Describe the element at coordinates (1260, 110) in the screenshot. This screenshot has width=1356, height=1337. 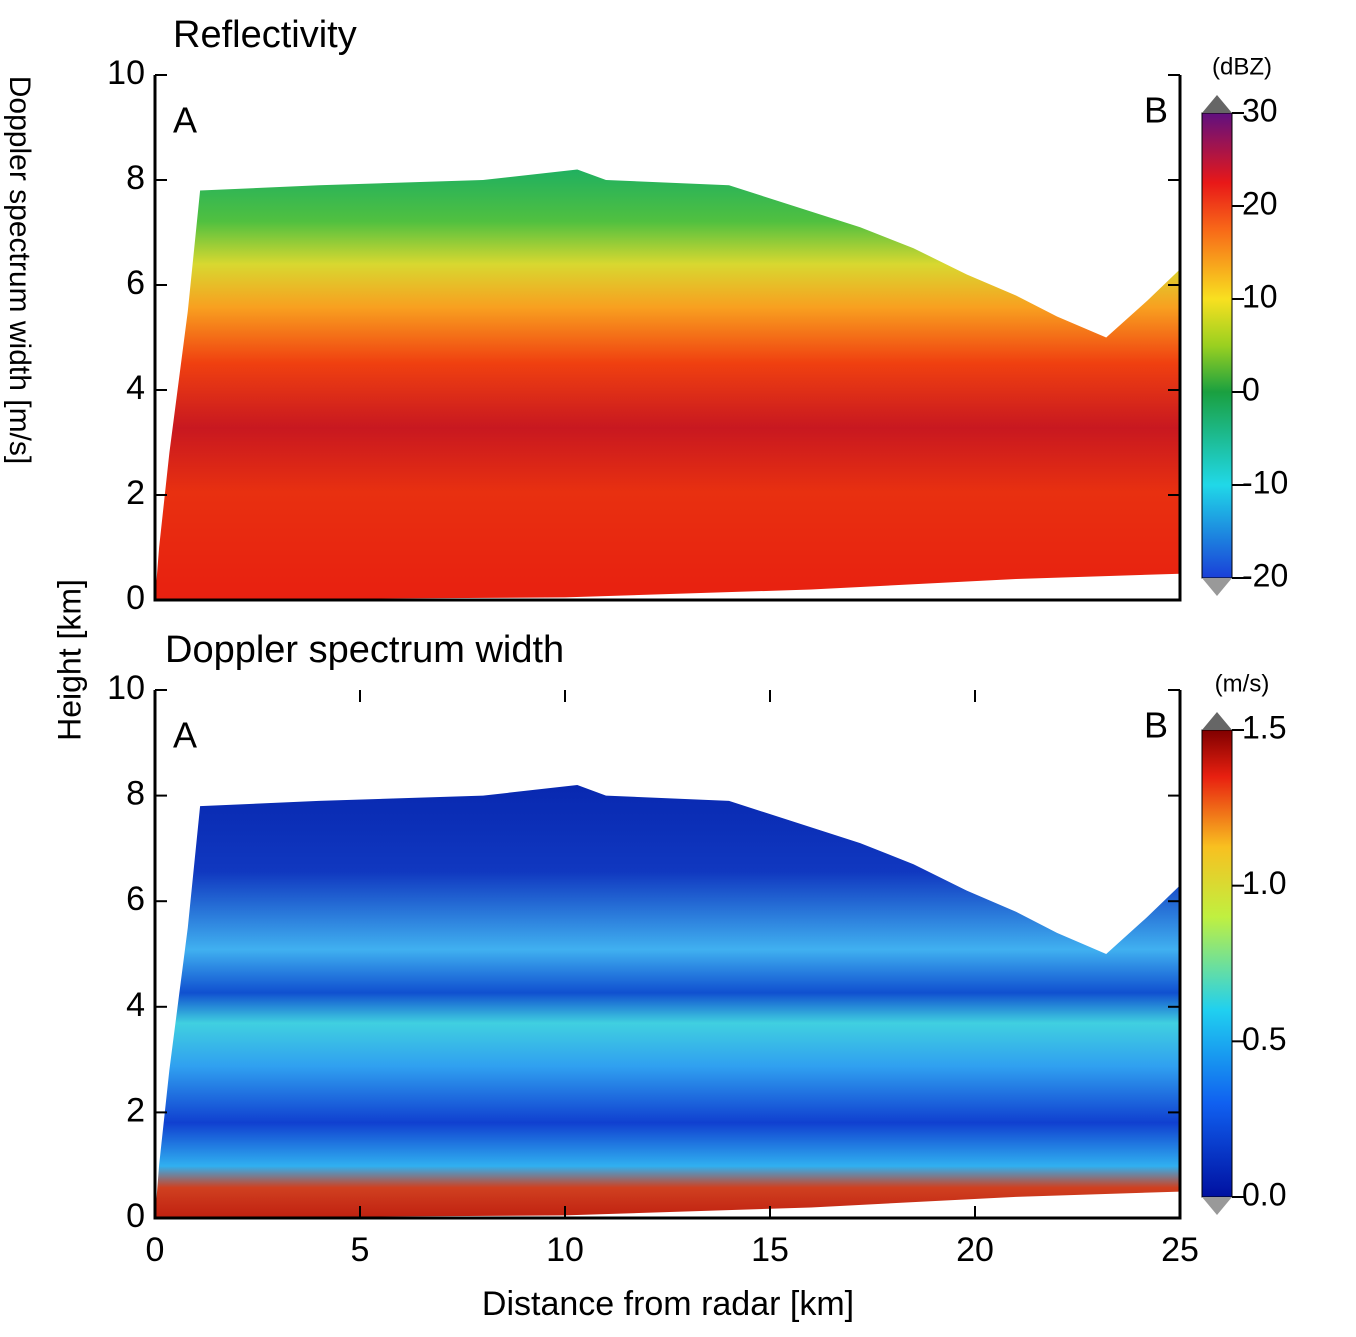
I see `colorbar-tick-label: 30` at that location.